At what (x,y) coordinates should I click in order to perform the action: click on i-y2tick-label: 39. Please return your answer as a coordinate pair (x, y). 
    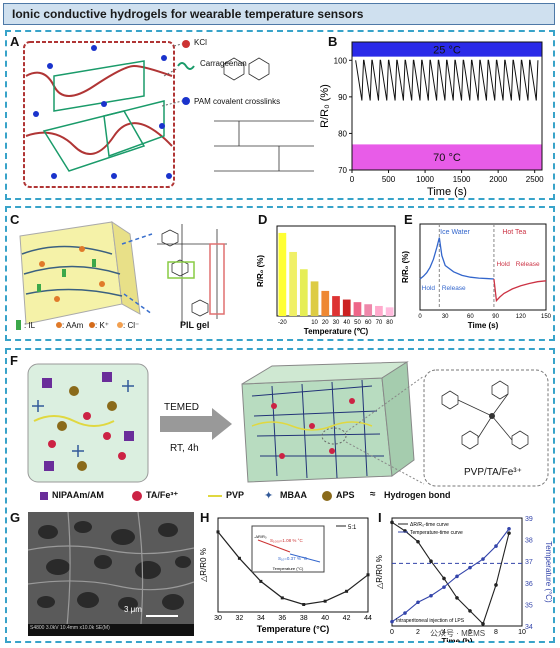
    Looking at the image, I should click on (529, 519).